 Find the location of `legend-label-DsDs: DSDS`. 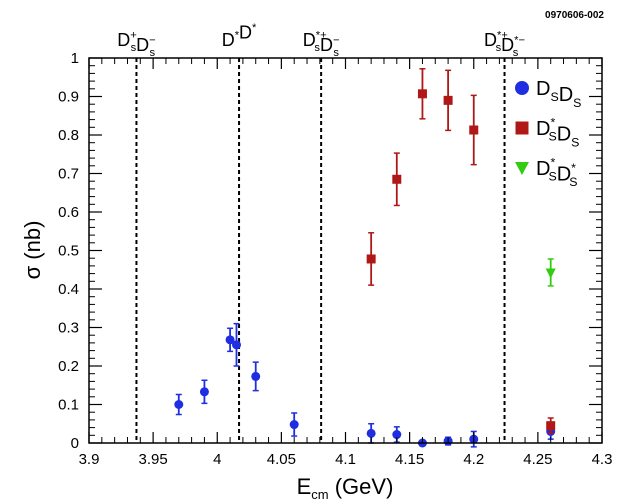

legend-label-DsDs: DSDS is located at coordinates (558, 94).